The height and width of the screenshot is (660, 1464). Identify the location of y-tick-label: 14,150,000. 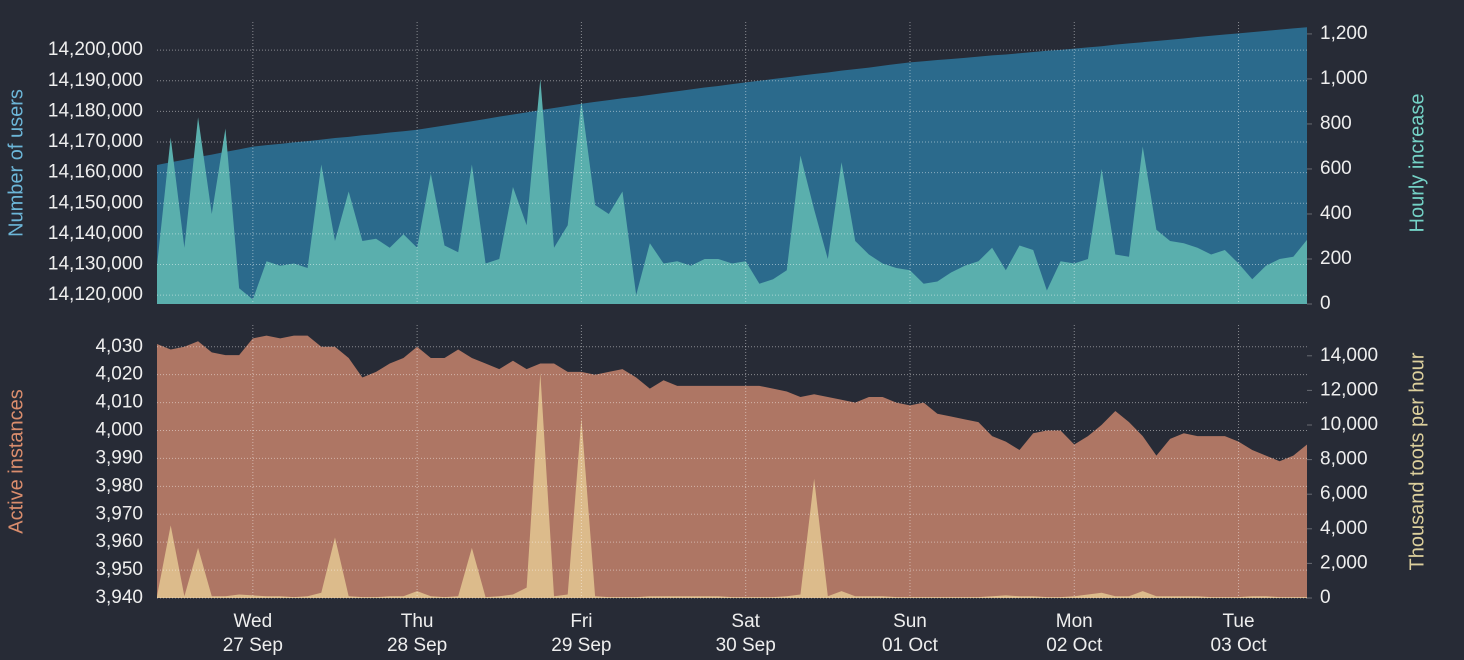
(95, 202).